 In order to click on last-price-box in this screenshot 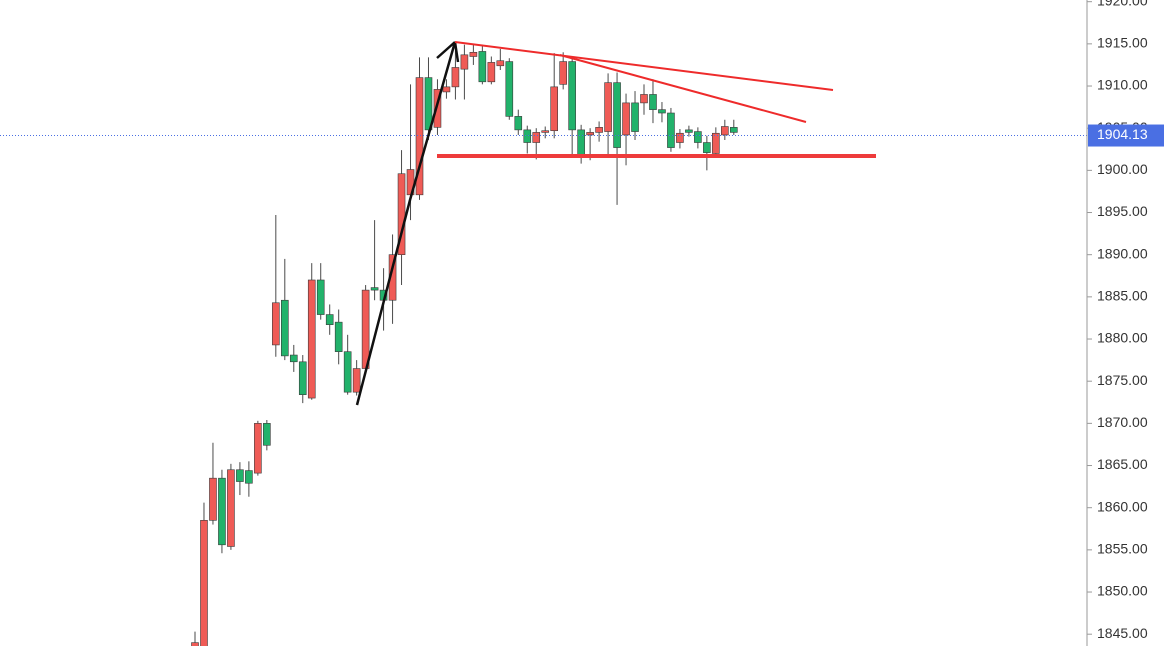, I will do `click(1126, 135)`.